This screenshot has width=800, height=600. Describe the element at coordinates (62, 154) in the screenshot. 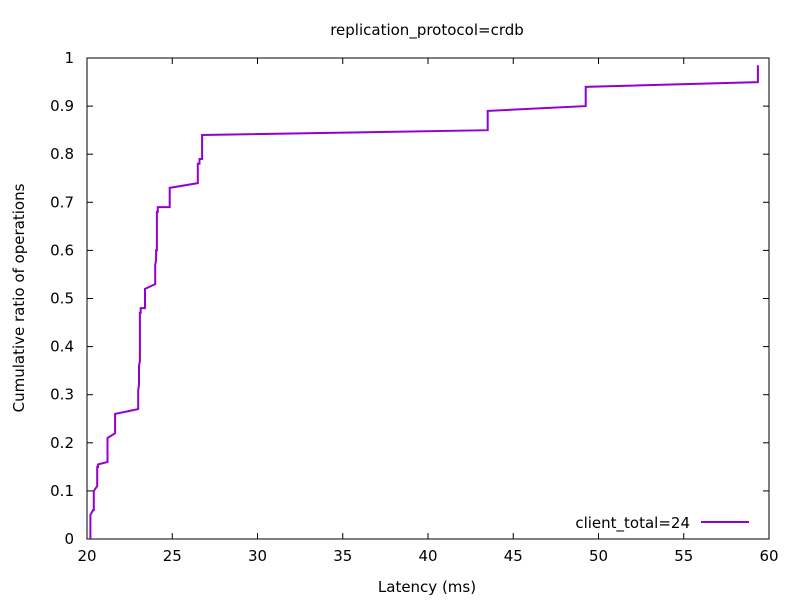

I see `y-tick-label: 0.8` at that location.